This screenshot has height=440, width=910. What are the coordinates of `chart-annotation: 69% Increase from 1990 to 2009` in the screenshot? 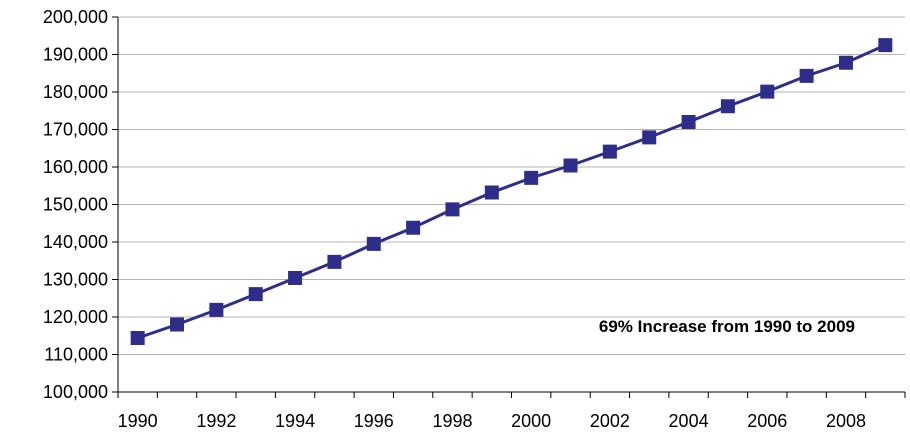 It's located at (727, 326).